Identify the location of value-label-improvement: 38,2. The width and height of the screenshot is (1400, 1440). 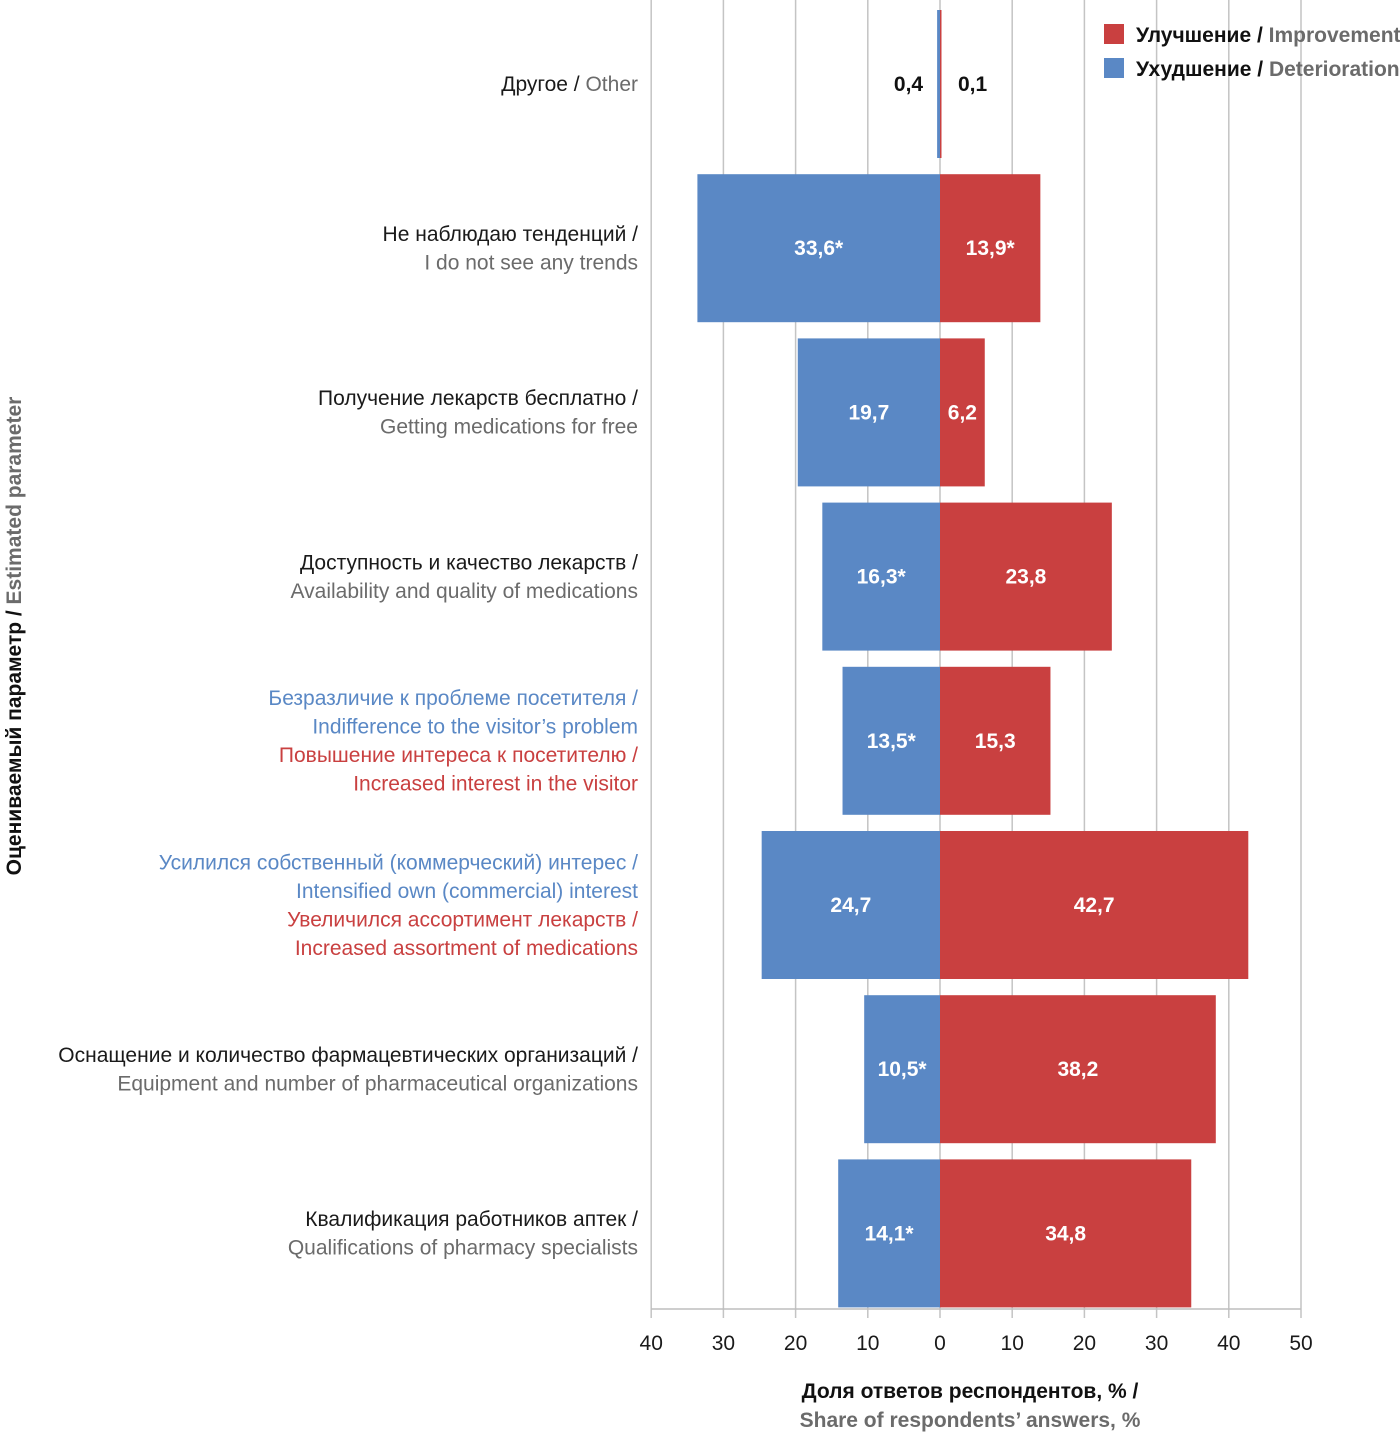
(1077, 1069).